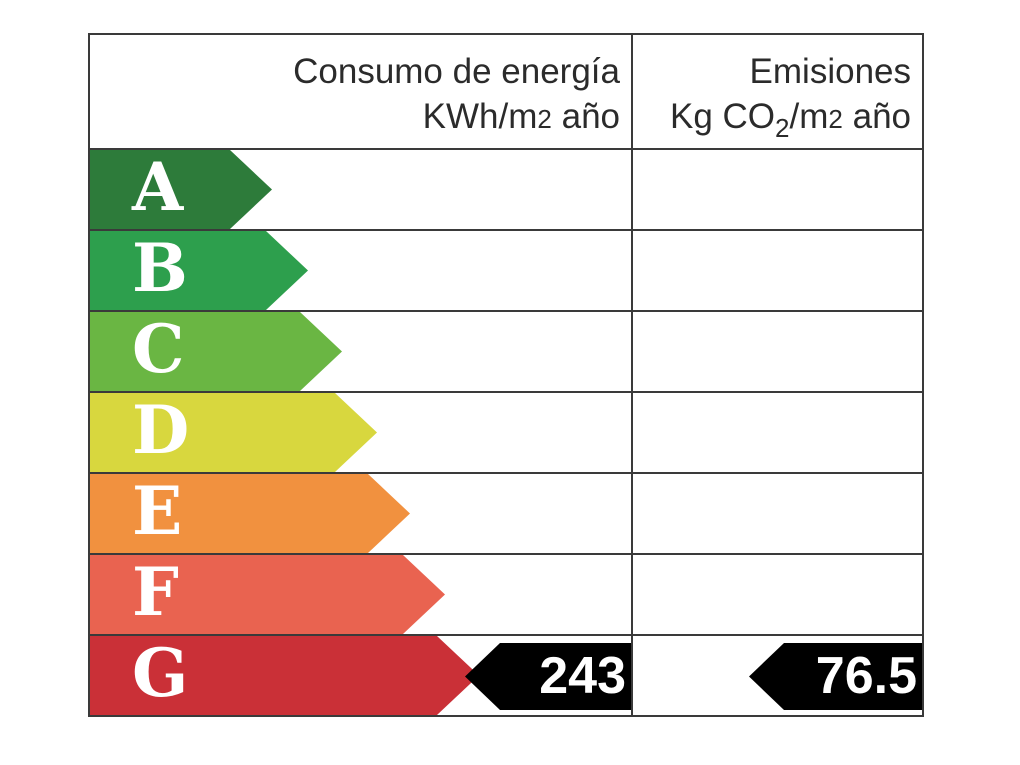  Describe the element at coordinates (284, 675) in the screenshot. I see `rating-bar-g: G` at that location.